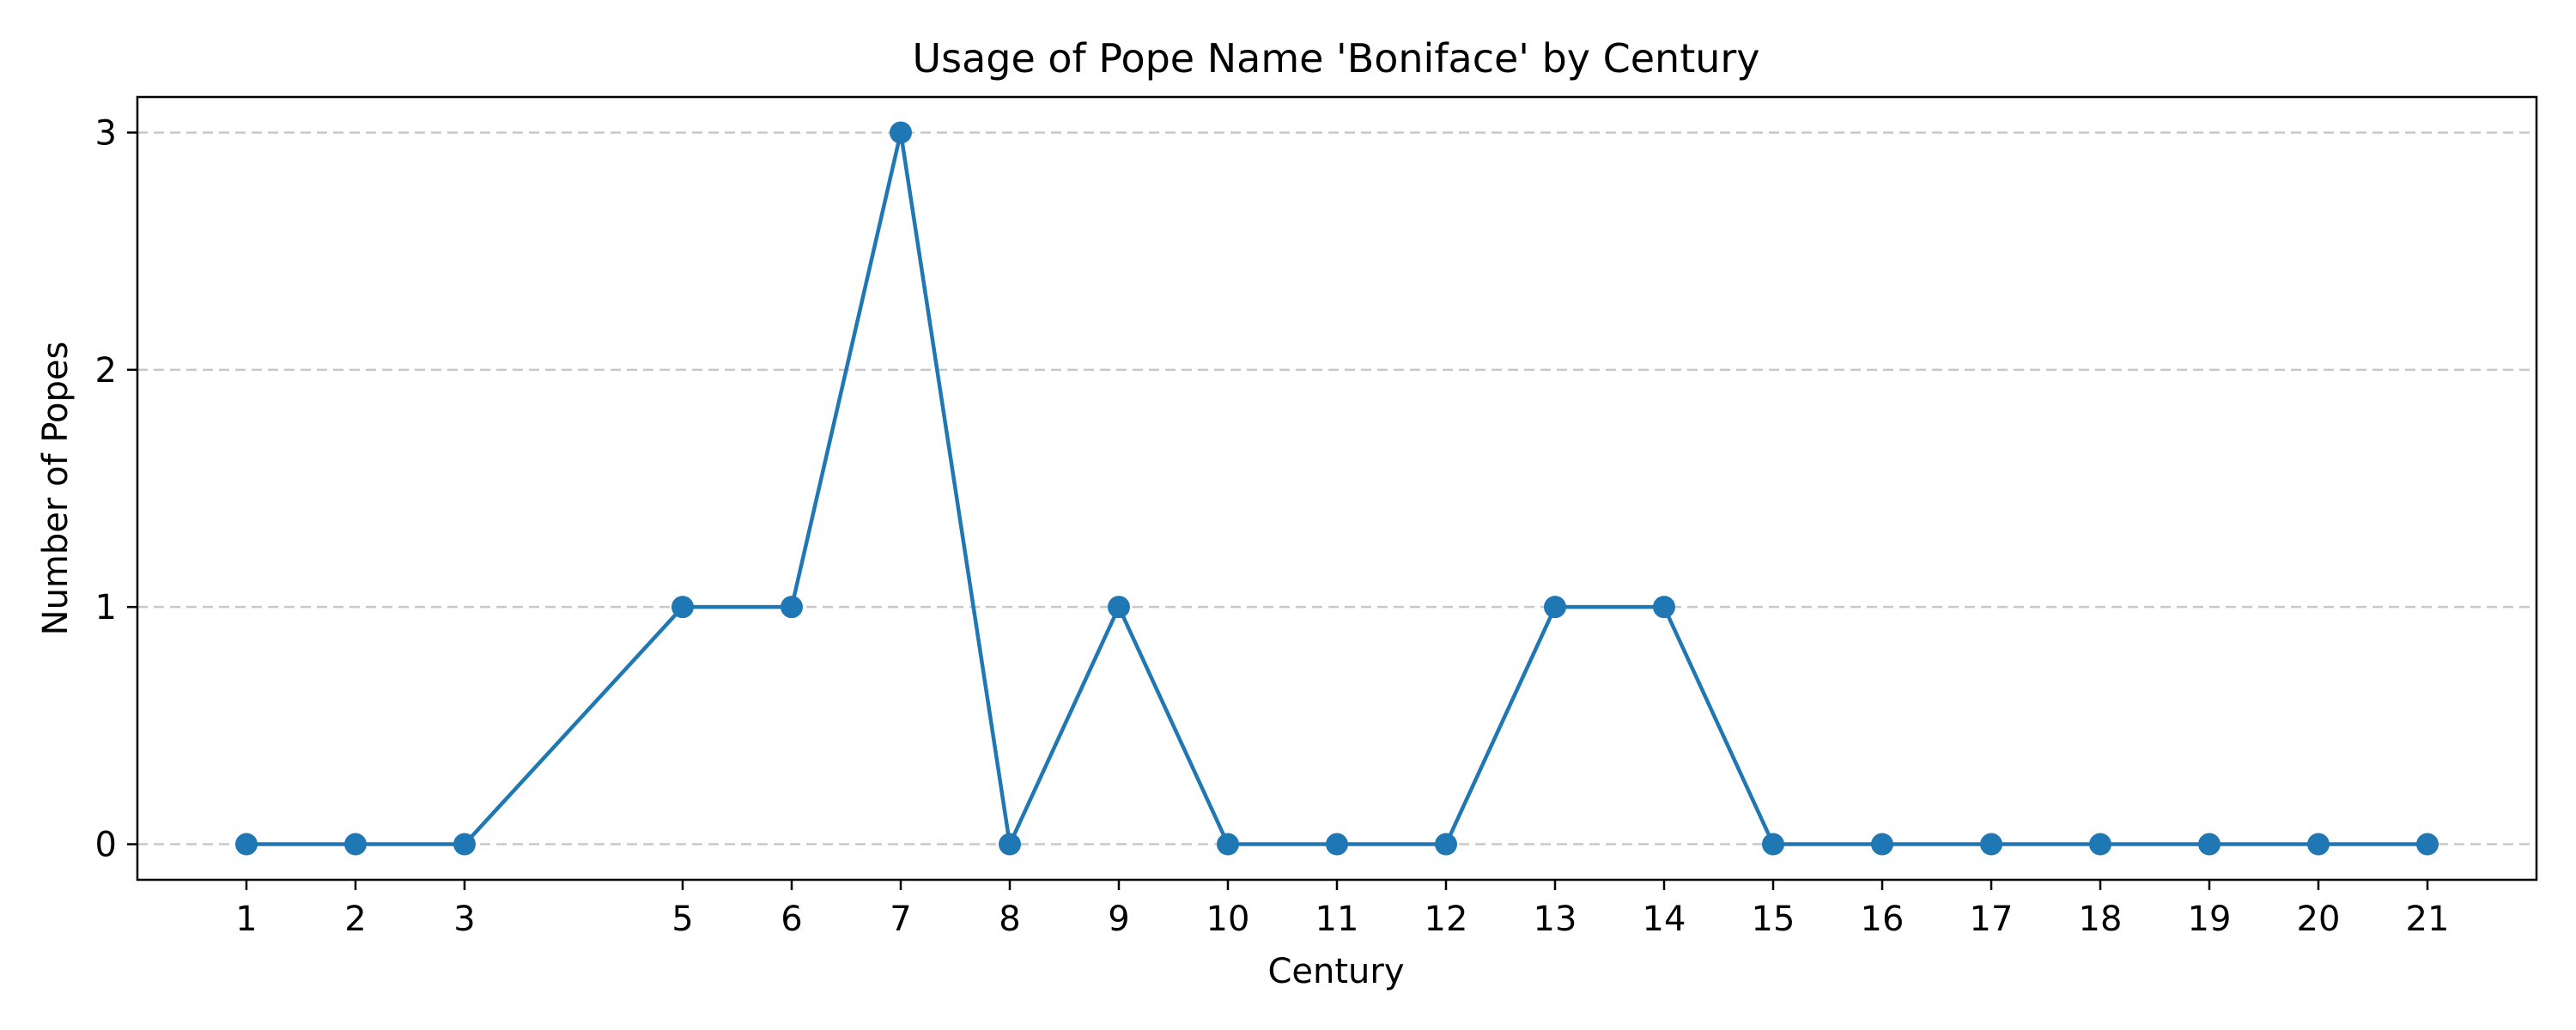 The image size is (2576, 1030). I want to click on x-tick-label: 8, so click(1009, 919).